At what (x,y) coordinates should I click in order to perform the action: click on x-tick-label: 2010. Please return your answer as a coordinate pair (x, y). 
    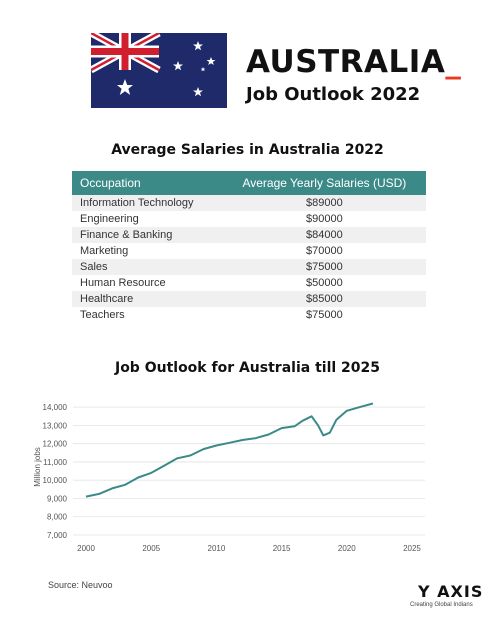
    Looking at the image, I should click on (217, 548).